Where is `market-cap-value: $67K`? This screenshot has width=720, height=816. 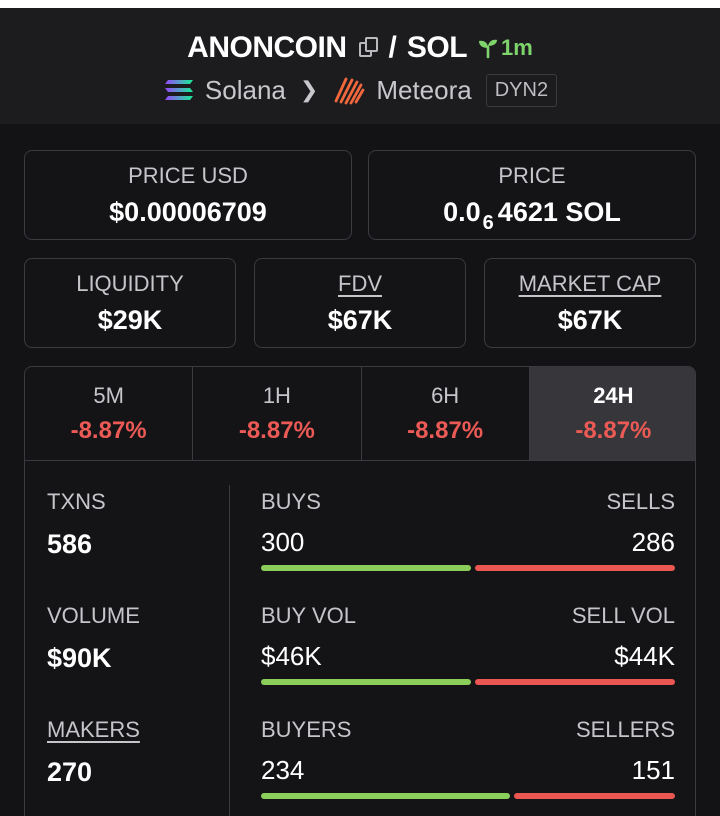 market-cap-value: $67K is located at coordinates (590, 320).